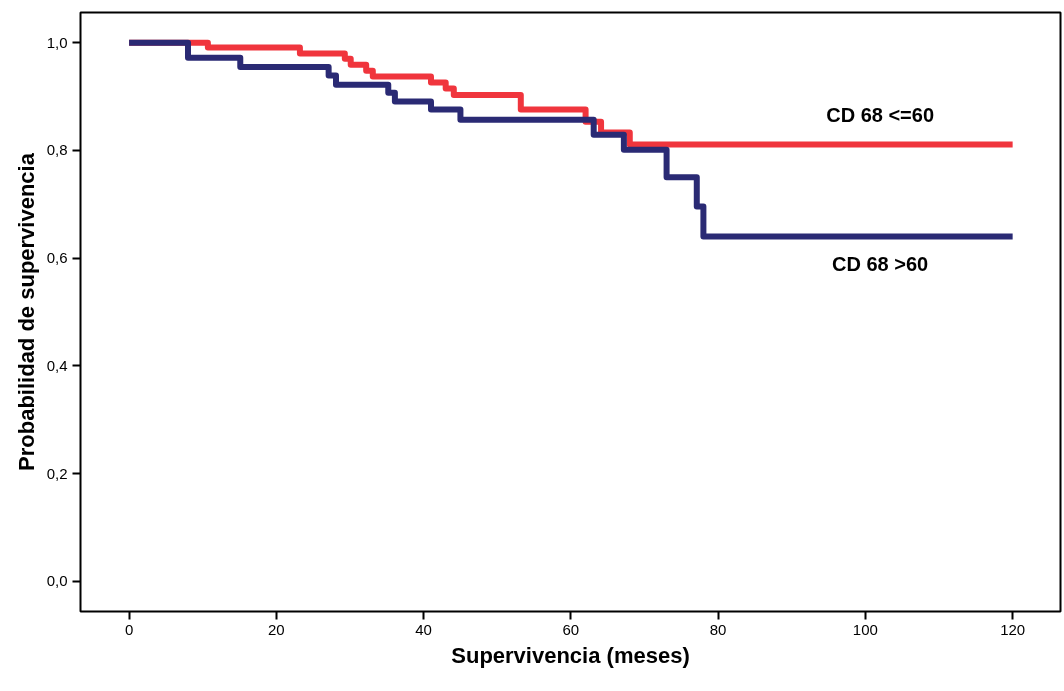 The height and width of the screenshot is (691, 1064). I want to click on y-axis-title: Probabilidad de supervivencia, so click(26, 311).